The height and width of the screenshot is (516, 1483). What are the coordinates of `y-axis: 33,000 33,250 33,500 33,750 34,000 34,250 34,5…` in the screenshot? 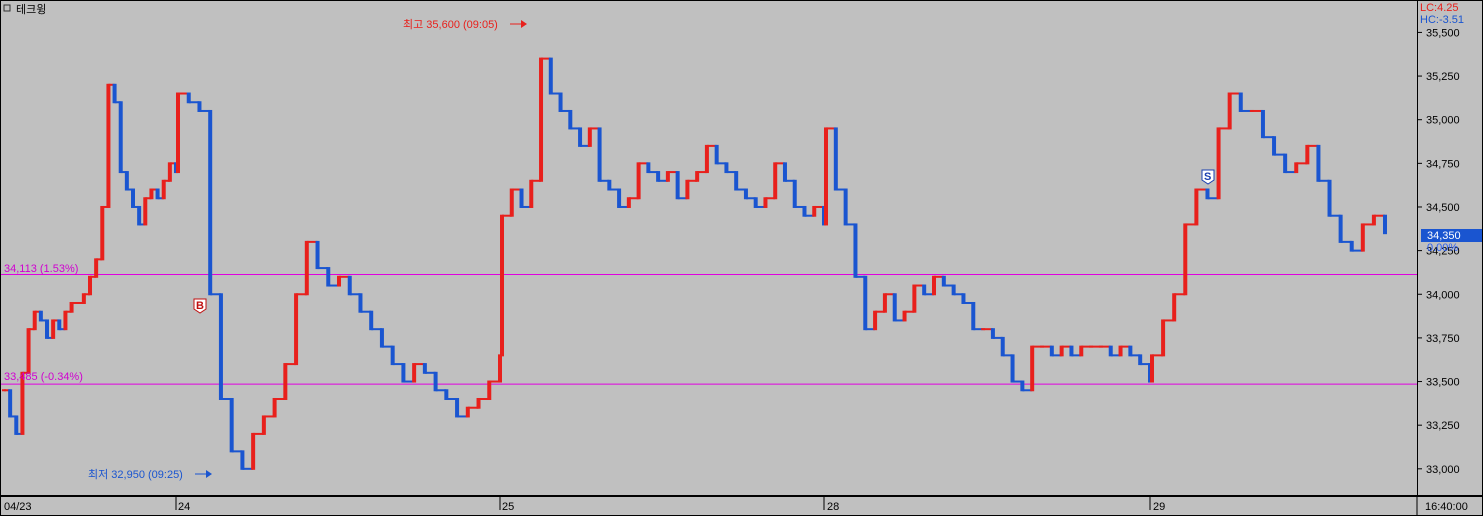 It's located at (1438, 251).